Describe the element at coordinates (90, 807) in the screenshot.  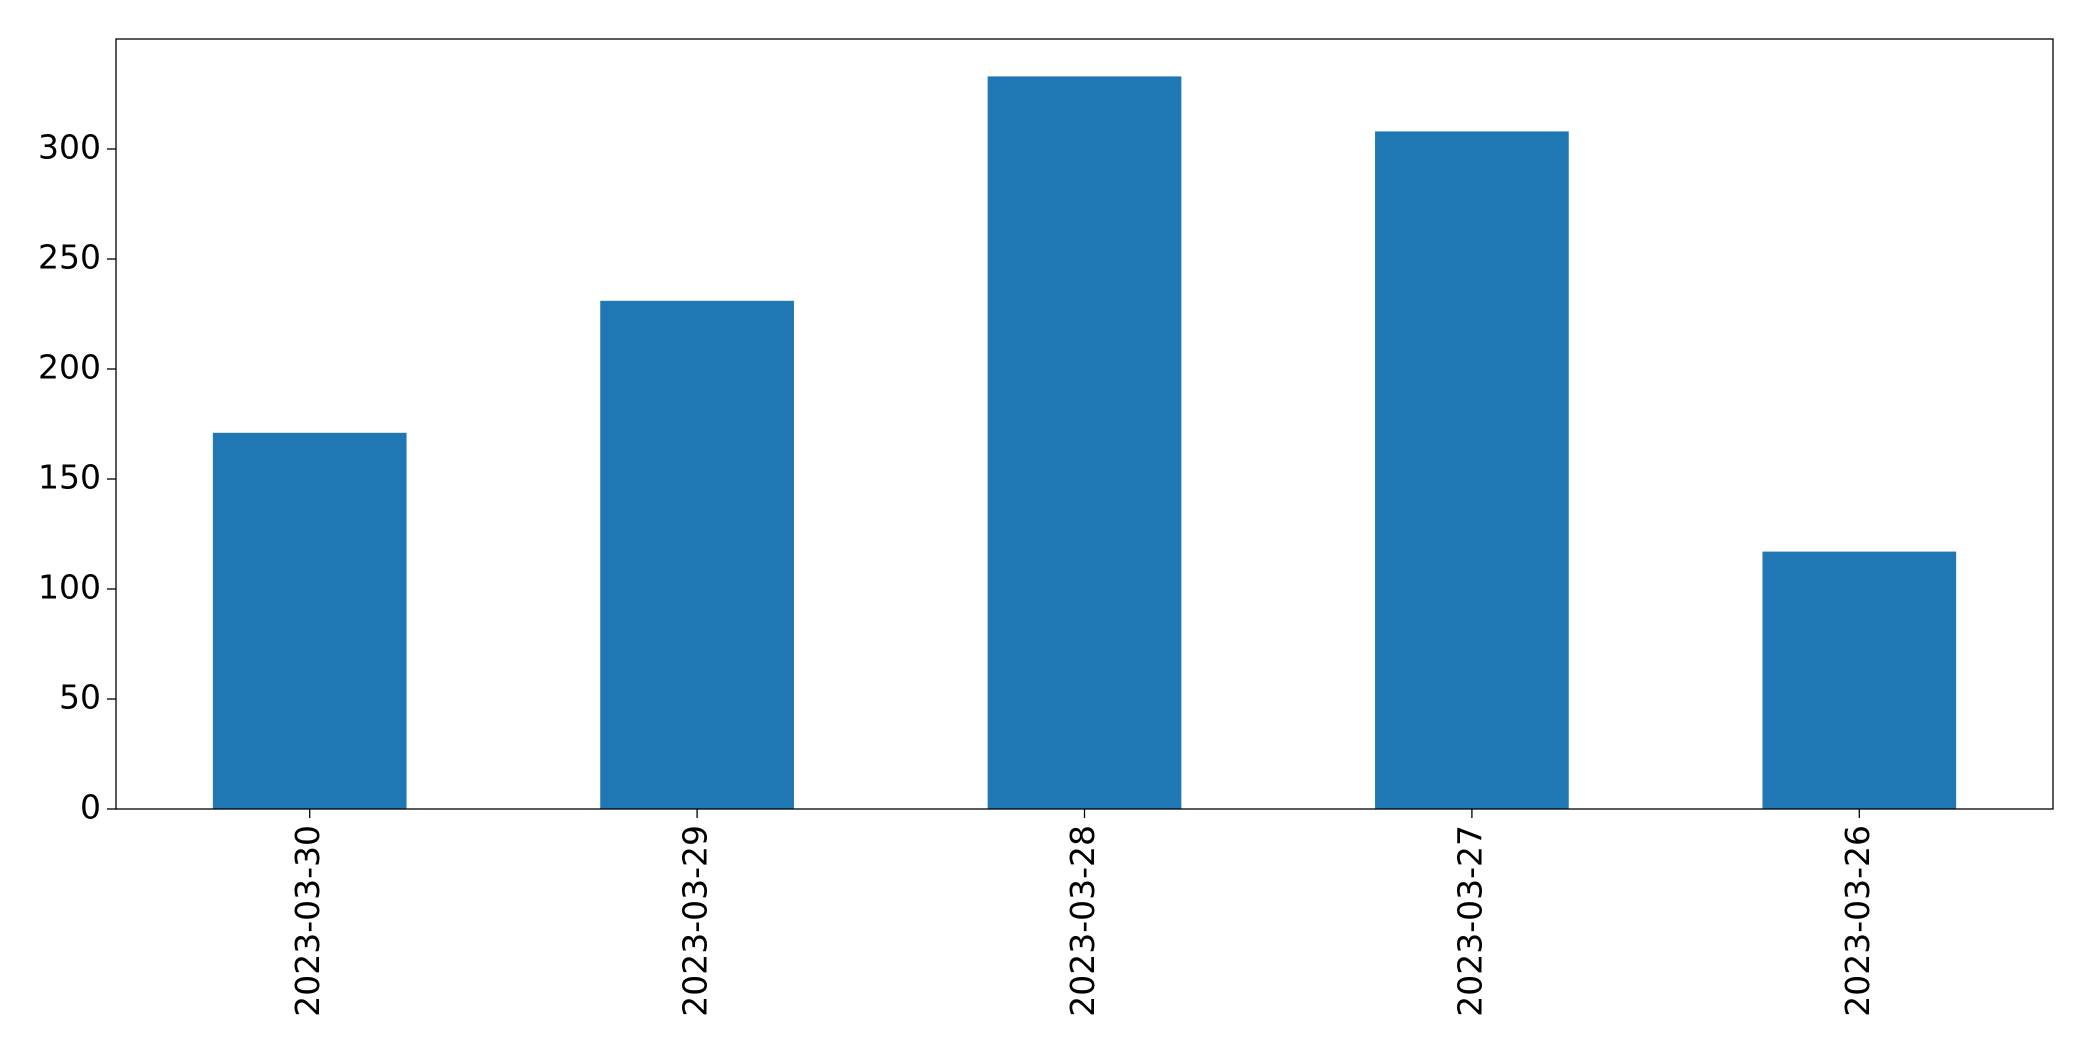
I see `y-tick-label: 0` at that location.